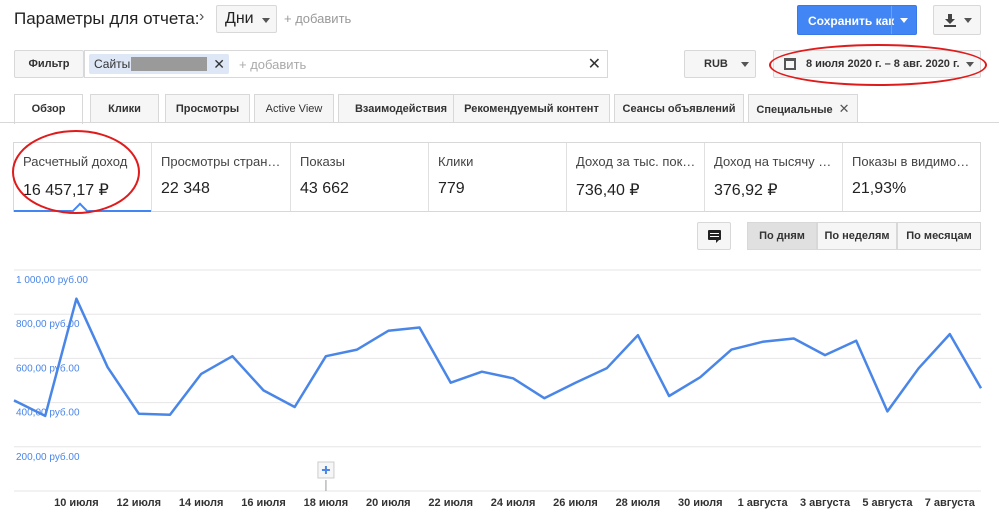 Image resolution: width=999 pixels, height=519 pixels. What do you see at coordinates (52, 280) in the screenshot?
I see `y-tick-label: 1 000,00 руб.00` at bounding box center [52, 280].